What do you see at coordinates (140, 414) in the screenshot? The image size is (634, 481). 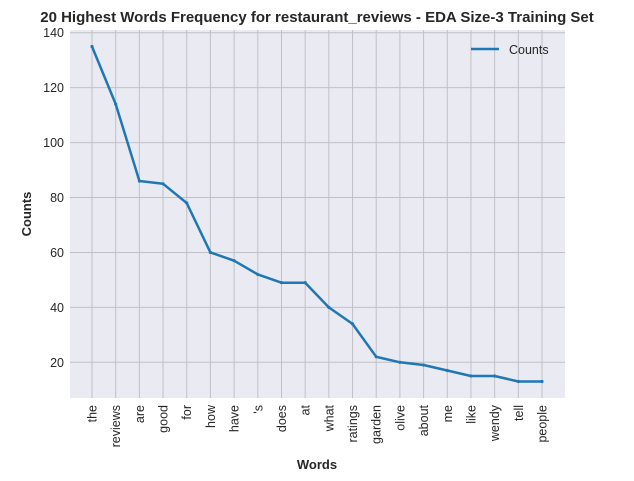 I see `x-tick-label: are` at bounding box center [140, 414].